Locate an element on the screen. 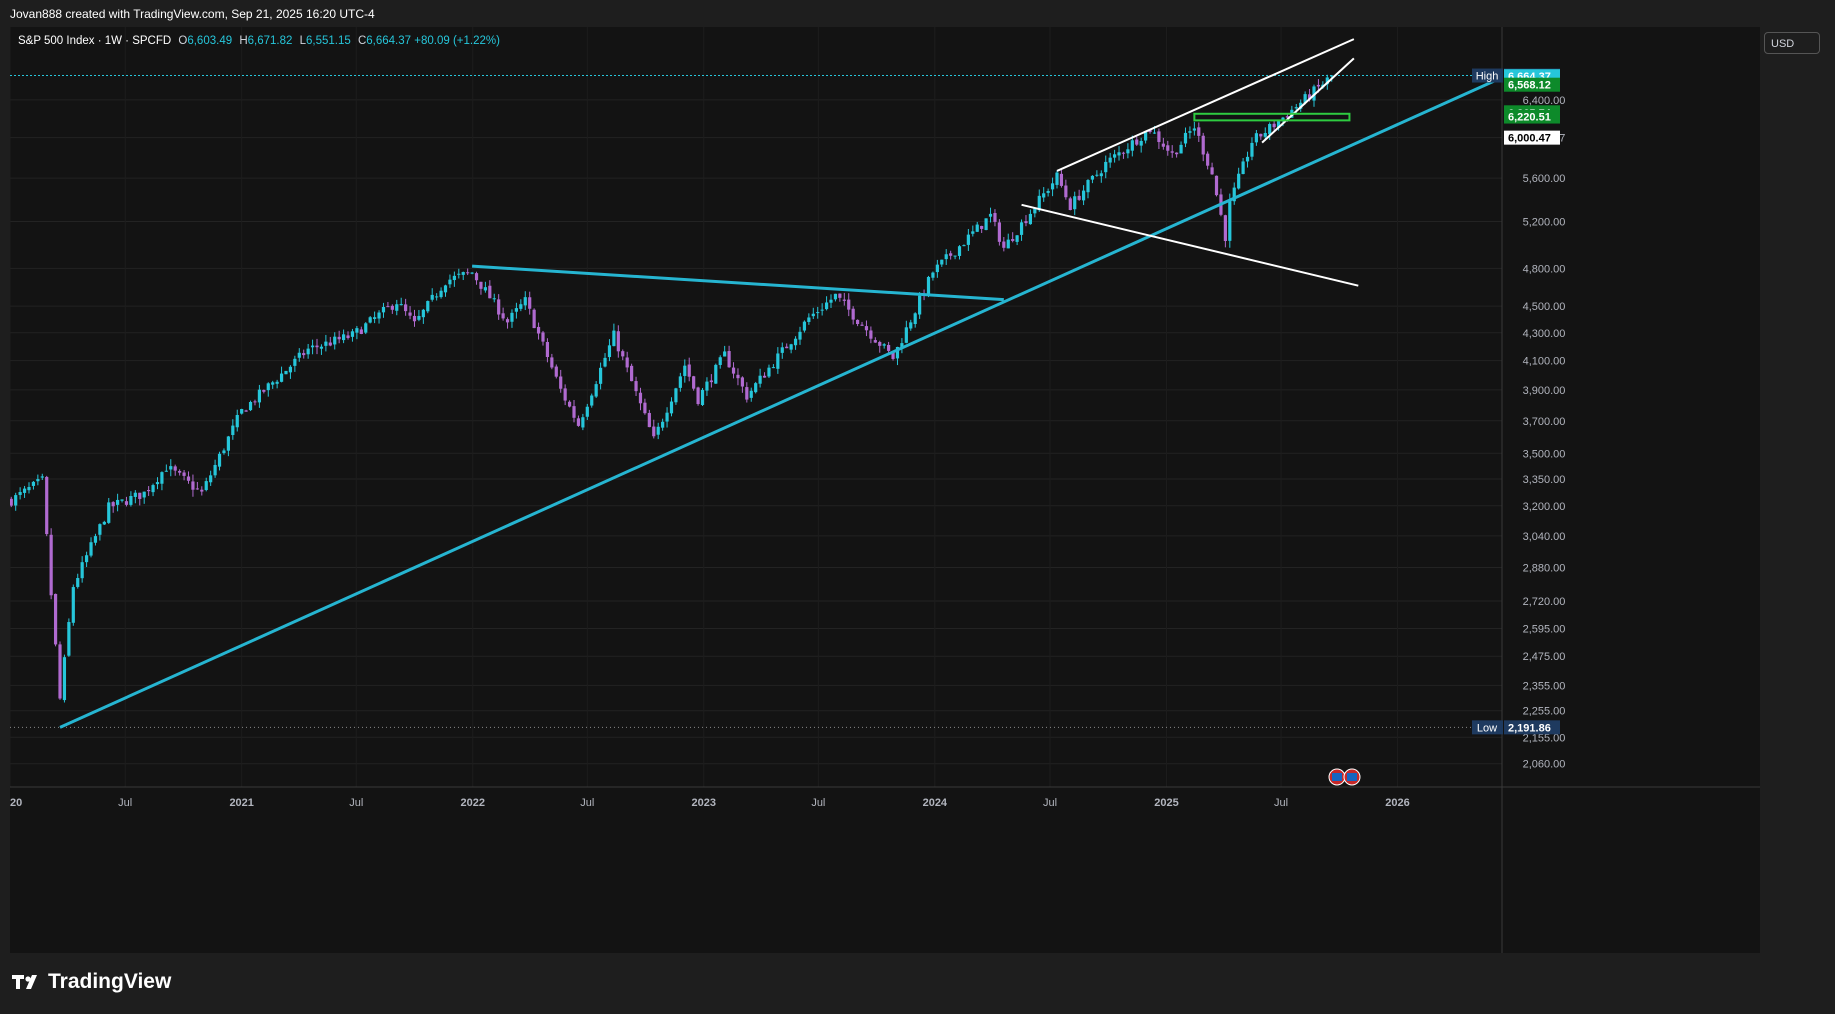  low-value: 6,551.15 is located at coordinates (328, 41).